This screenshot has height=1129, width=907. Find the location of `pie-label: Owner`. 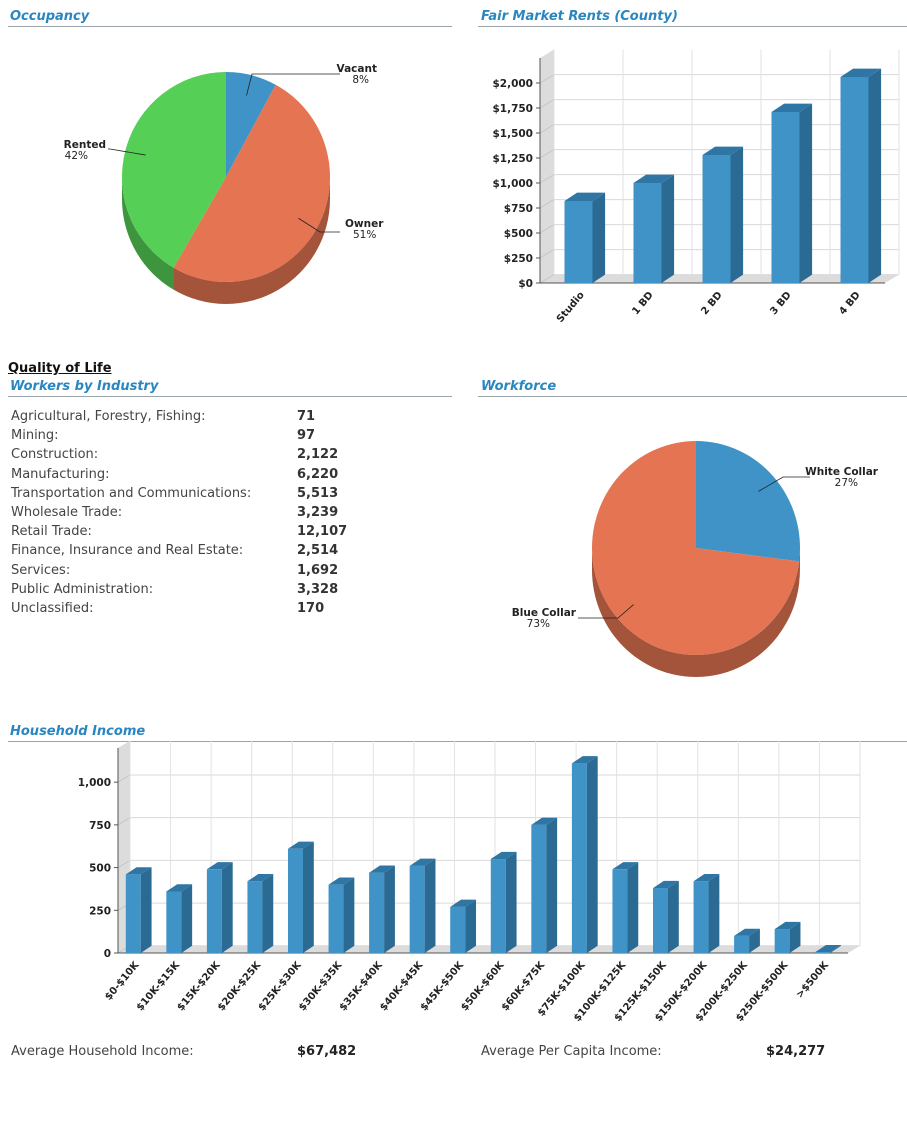

pie-label: Owner is located at coordinates (364, 224).